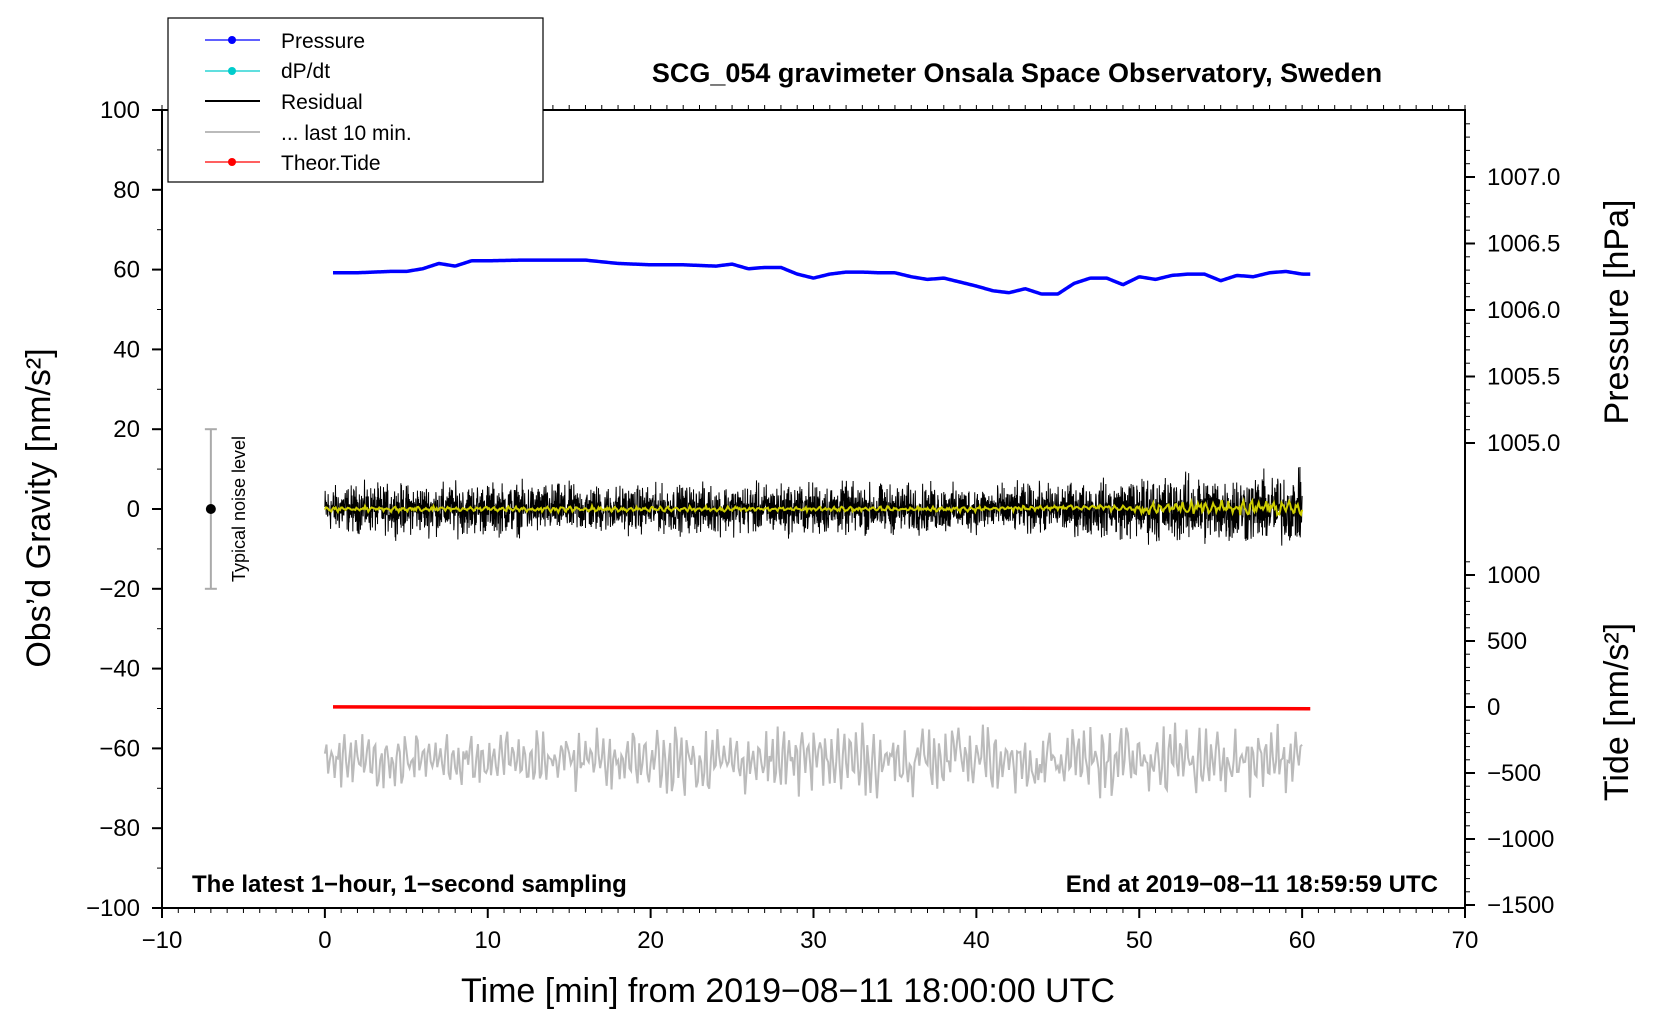 The width and height of the screenshot is (1660, 1020). I want to click on tide-tick-label: −1000, so click(1520, 839).